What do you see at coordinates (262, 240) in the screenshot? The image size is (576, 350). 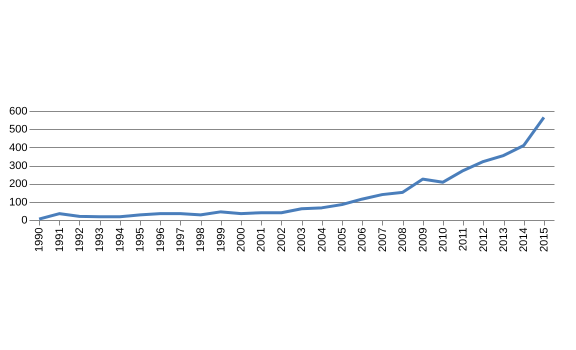 I see `x-tick-label: 2001` at bounding box center [262, 240].